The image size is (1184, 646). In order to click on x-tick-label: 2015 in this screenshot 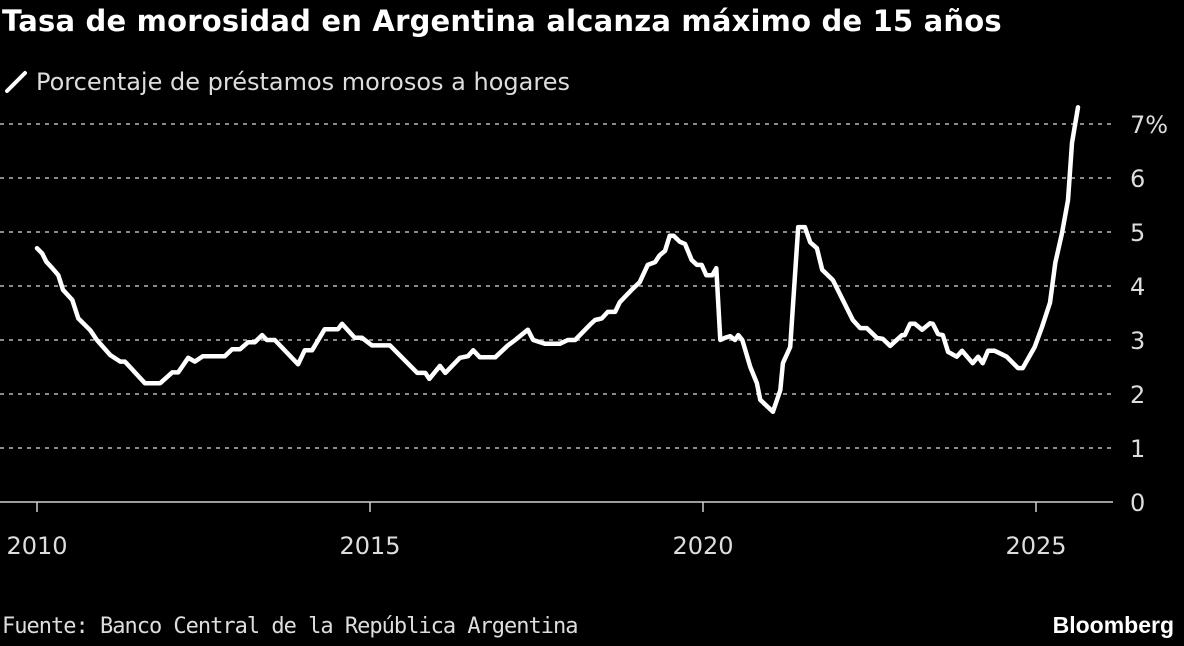, I will do `click(369, 546)`.